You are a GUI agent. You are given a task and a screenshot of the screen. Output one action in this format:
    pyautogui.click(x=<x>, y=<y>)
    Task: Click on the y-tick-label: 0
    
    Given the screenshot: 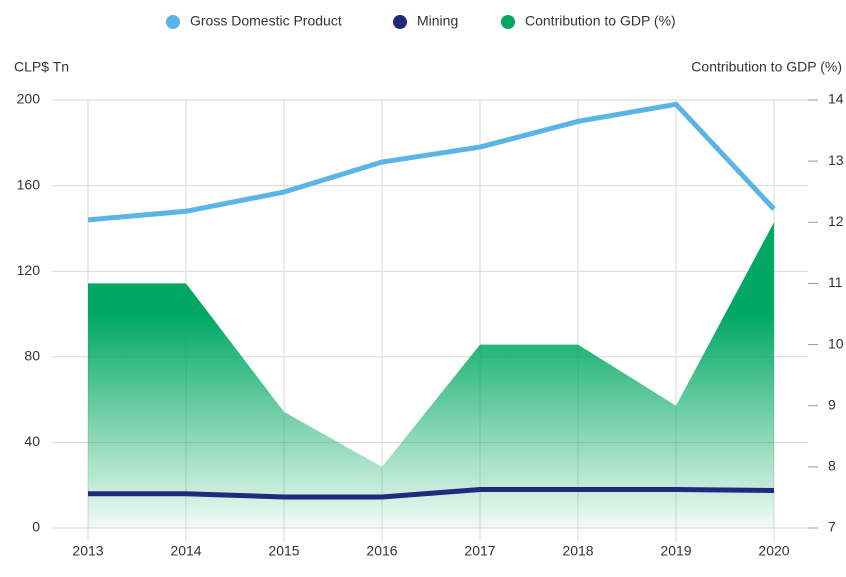 What is the action you would take?
    pyautogui.click(x=36, y=527)
    